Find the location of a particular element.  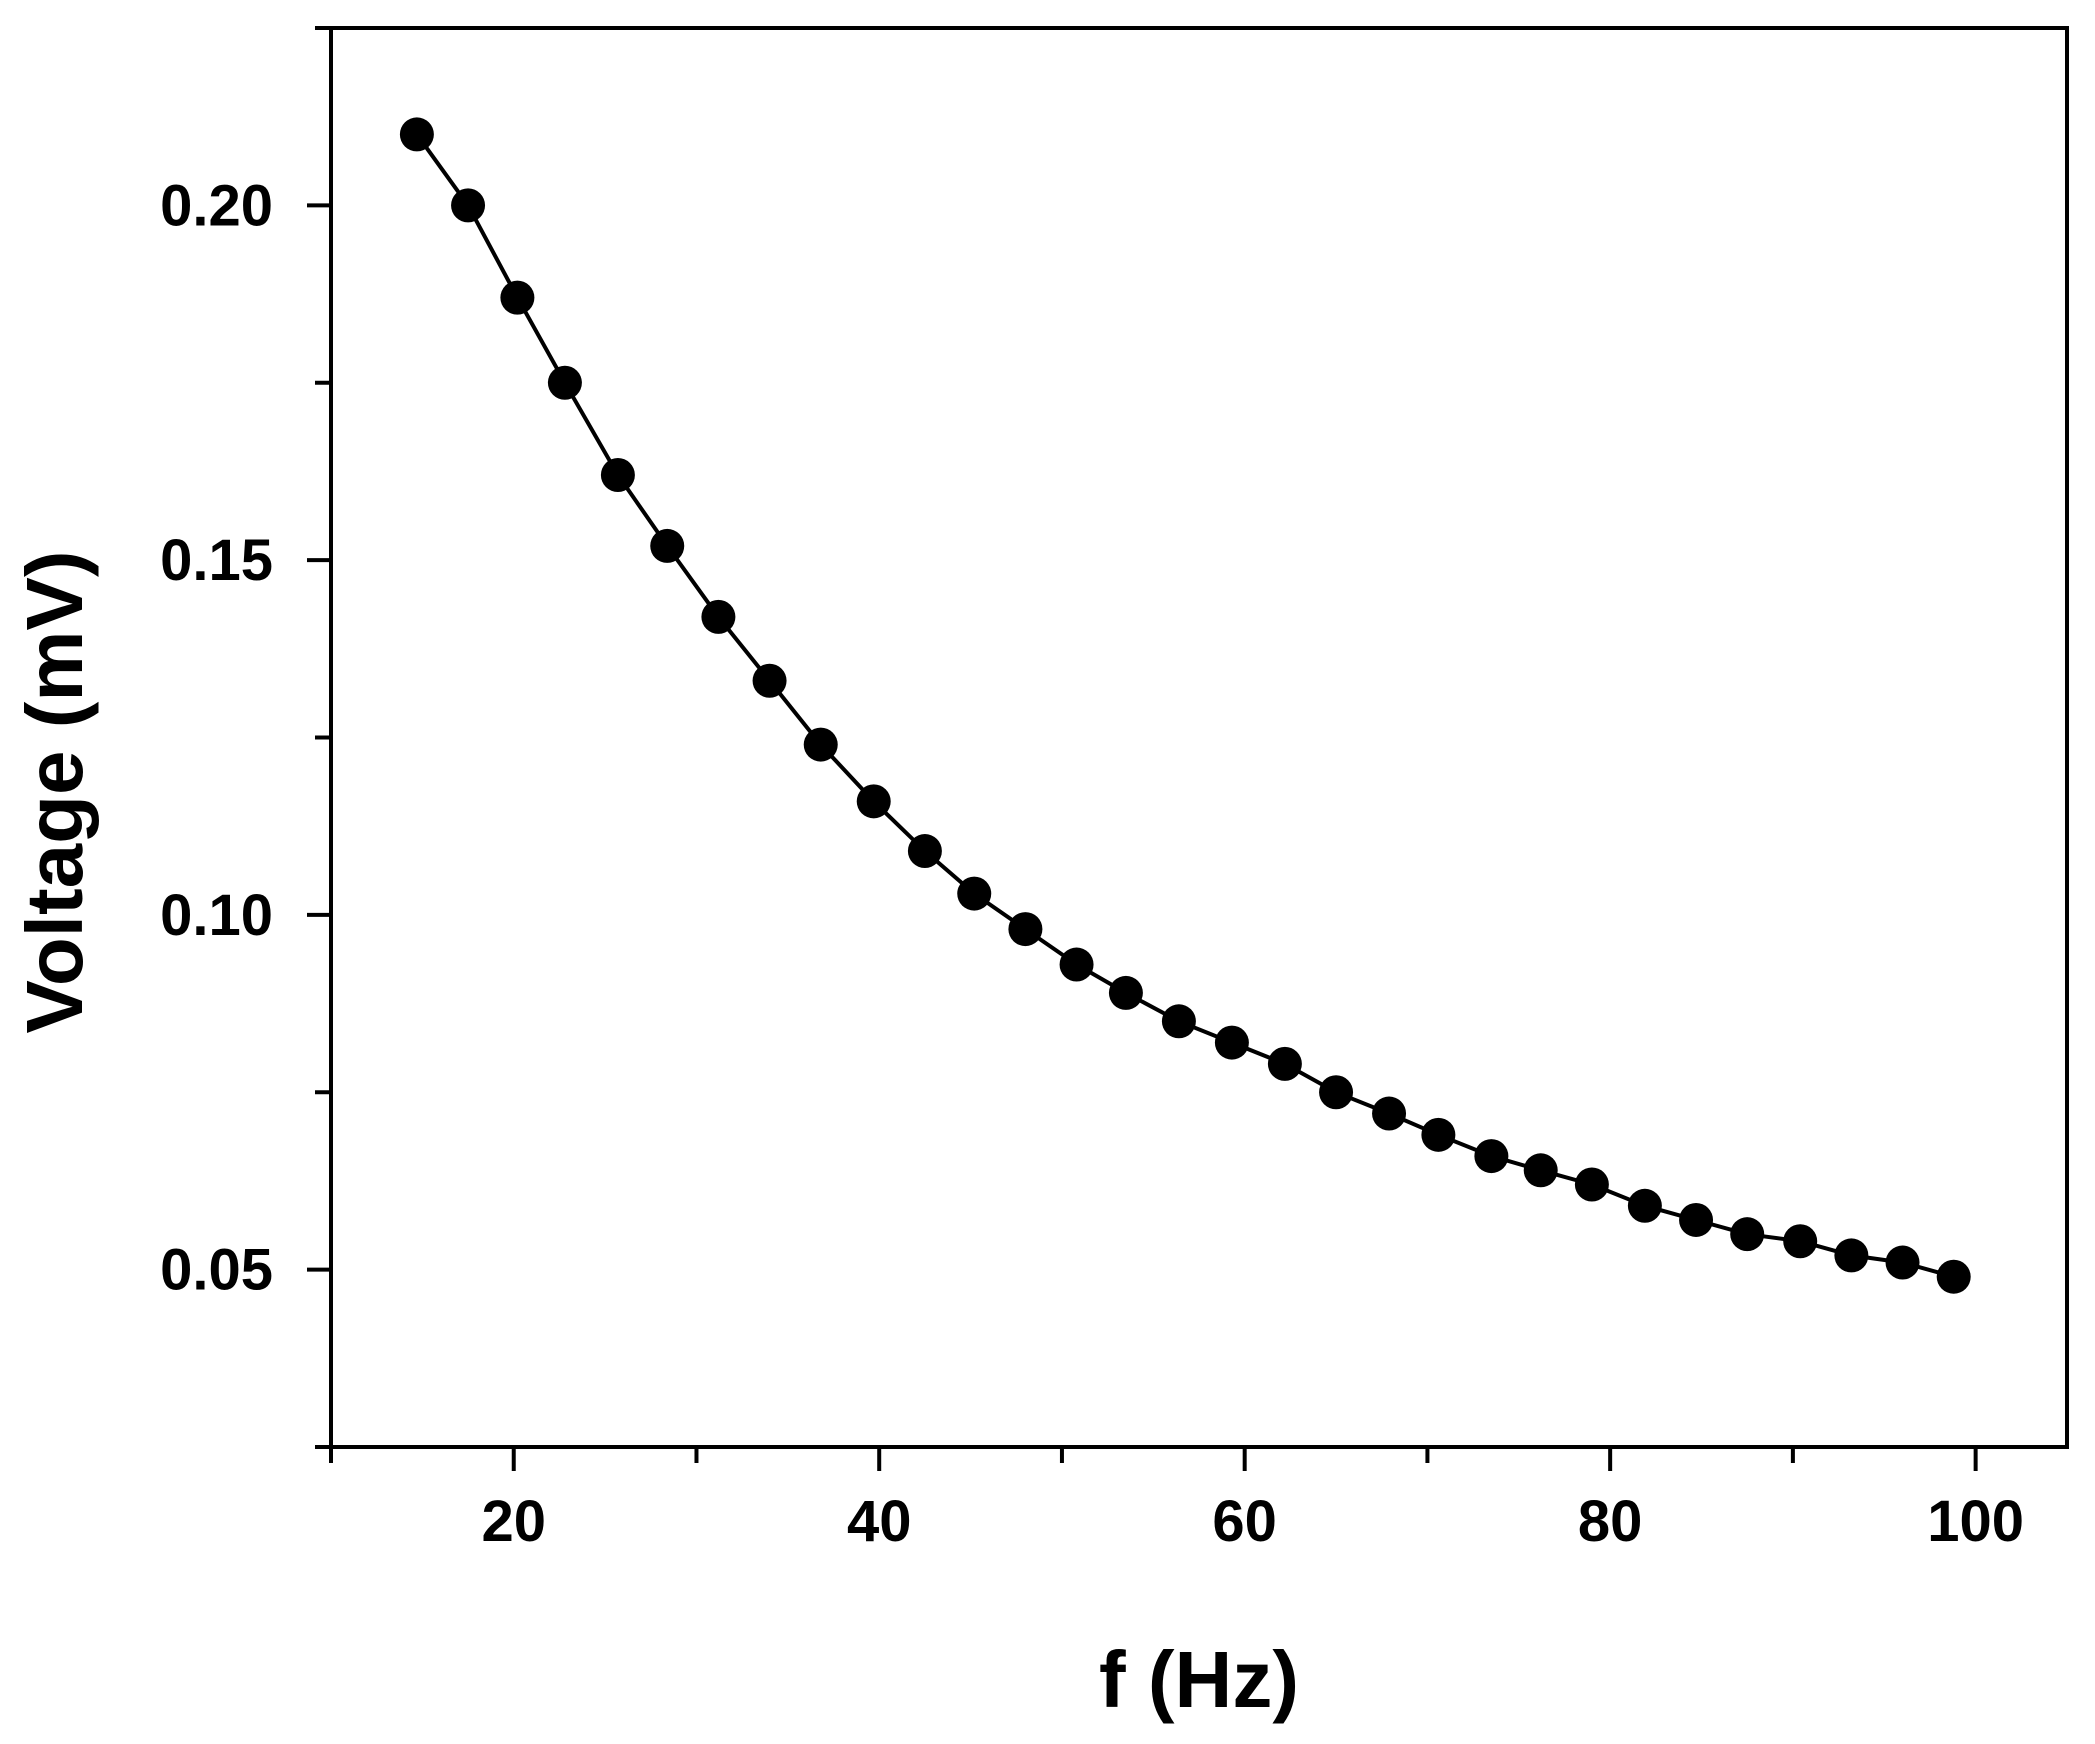

y-tick-label: 0.10 is located at coordinates (216, 915).